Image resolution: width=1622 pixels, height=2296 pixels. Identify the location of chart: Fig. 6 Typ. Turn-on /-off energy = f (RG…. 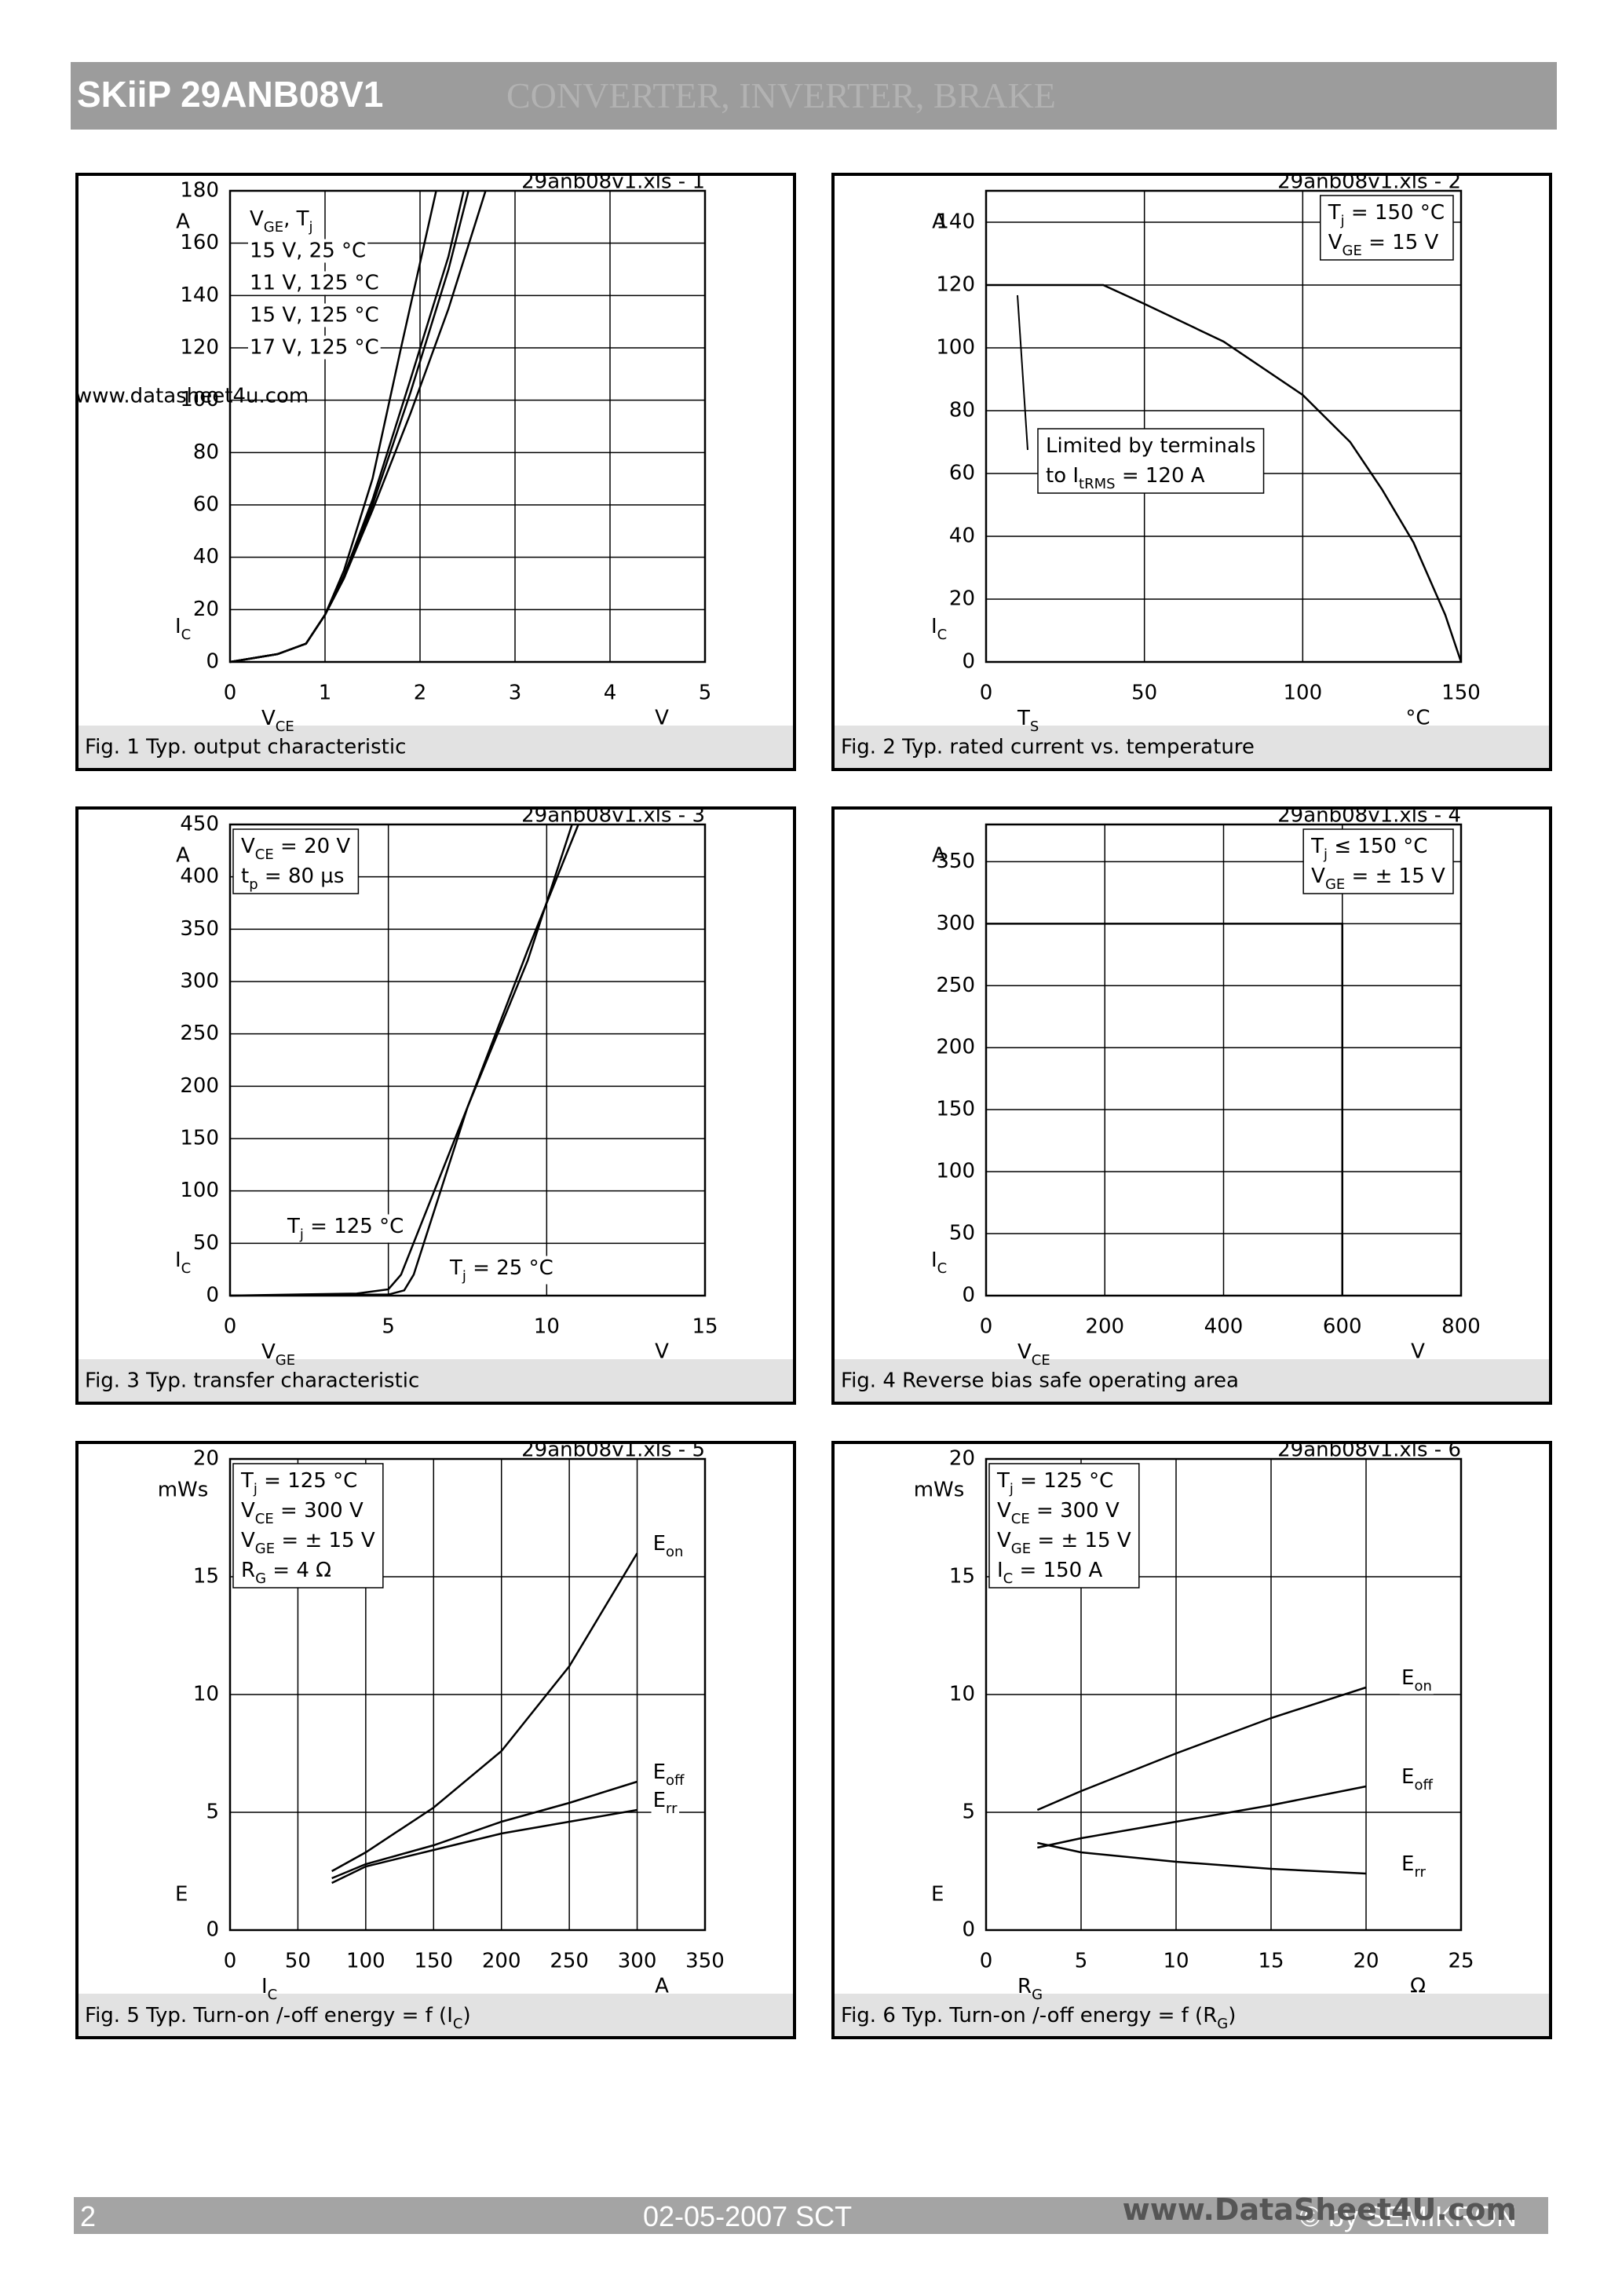
(1191, 1739).